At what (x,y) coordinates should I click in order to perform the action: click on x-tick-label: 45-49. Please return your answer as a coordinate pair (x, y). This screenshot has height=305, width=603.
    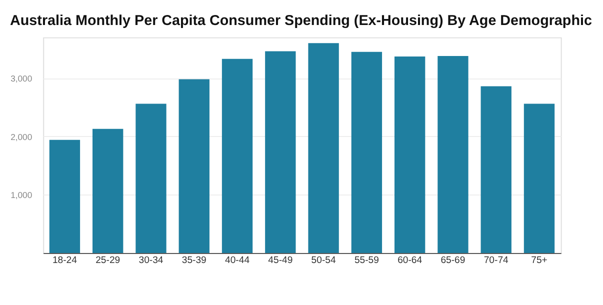
    Looking at the image, I should click on (280, 260).